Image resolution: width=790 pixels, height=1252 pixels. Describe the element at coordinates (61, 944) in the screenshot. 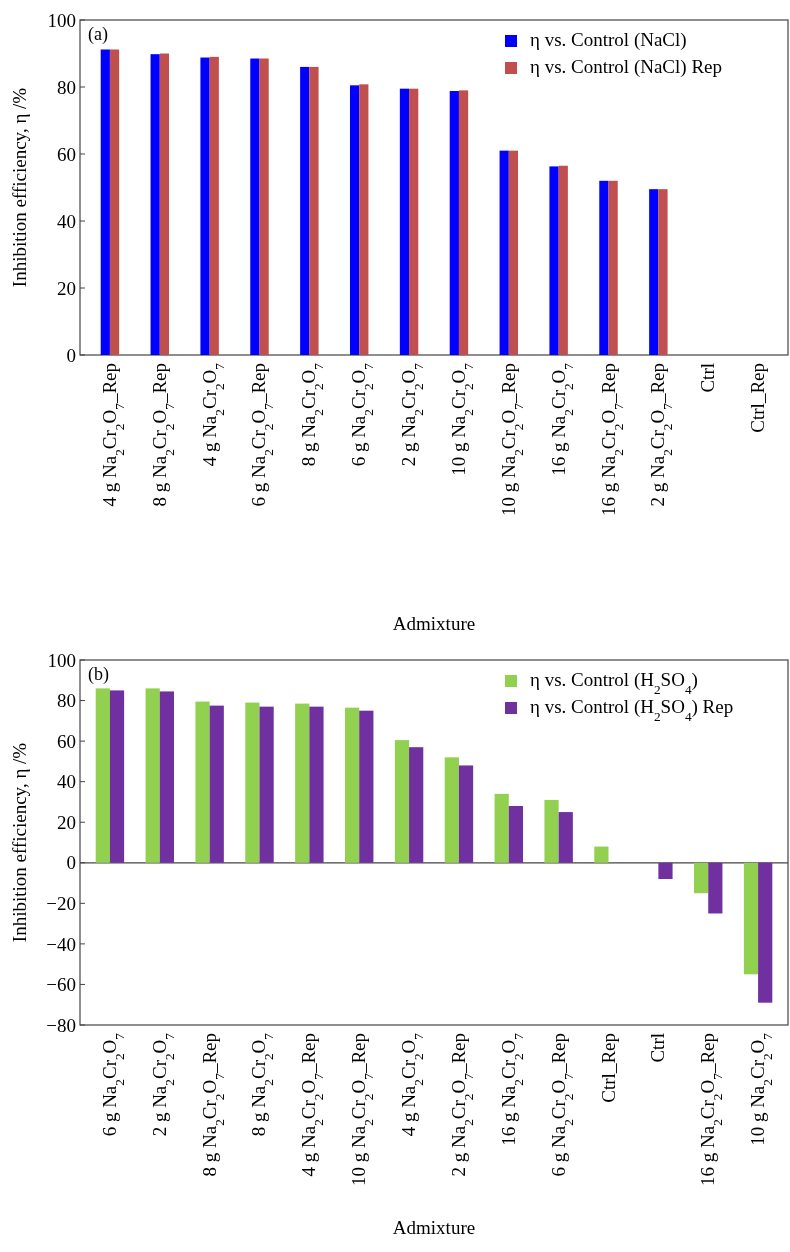

I see `y-tick-label: −40` at that location.